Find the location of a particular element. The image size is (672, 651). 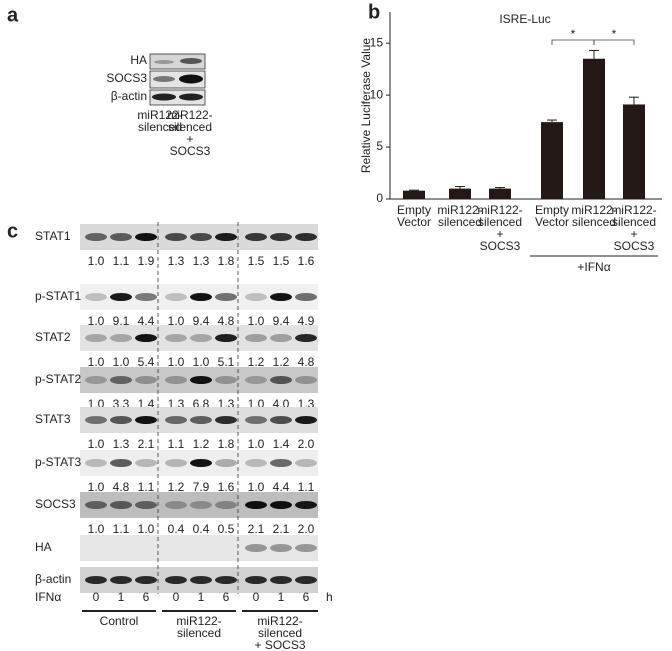

panel-label: b is located at coordinates (374, 12).